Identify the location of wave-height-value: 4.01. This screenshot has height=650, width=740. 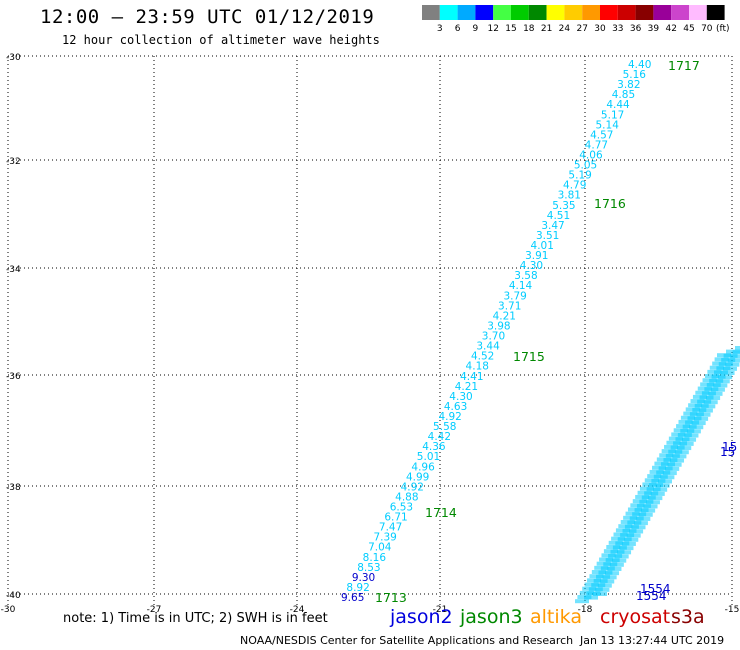
(542, 246).